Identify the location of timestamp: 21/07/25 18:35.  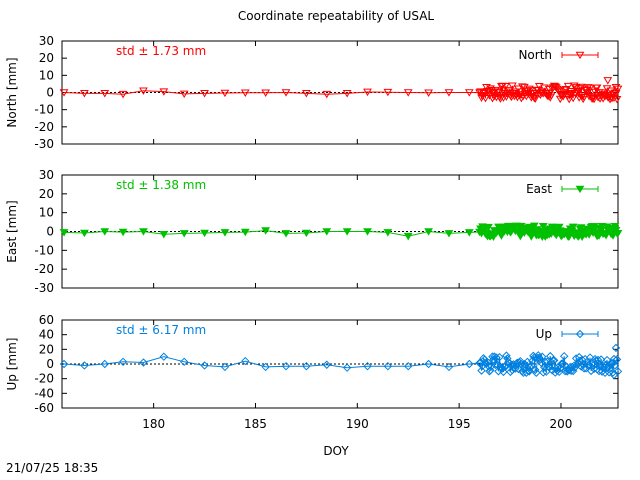
(52, 468).